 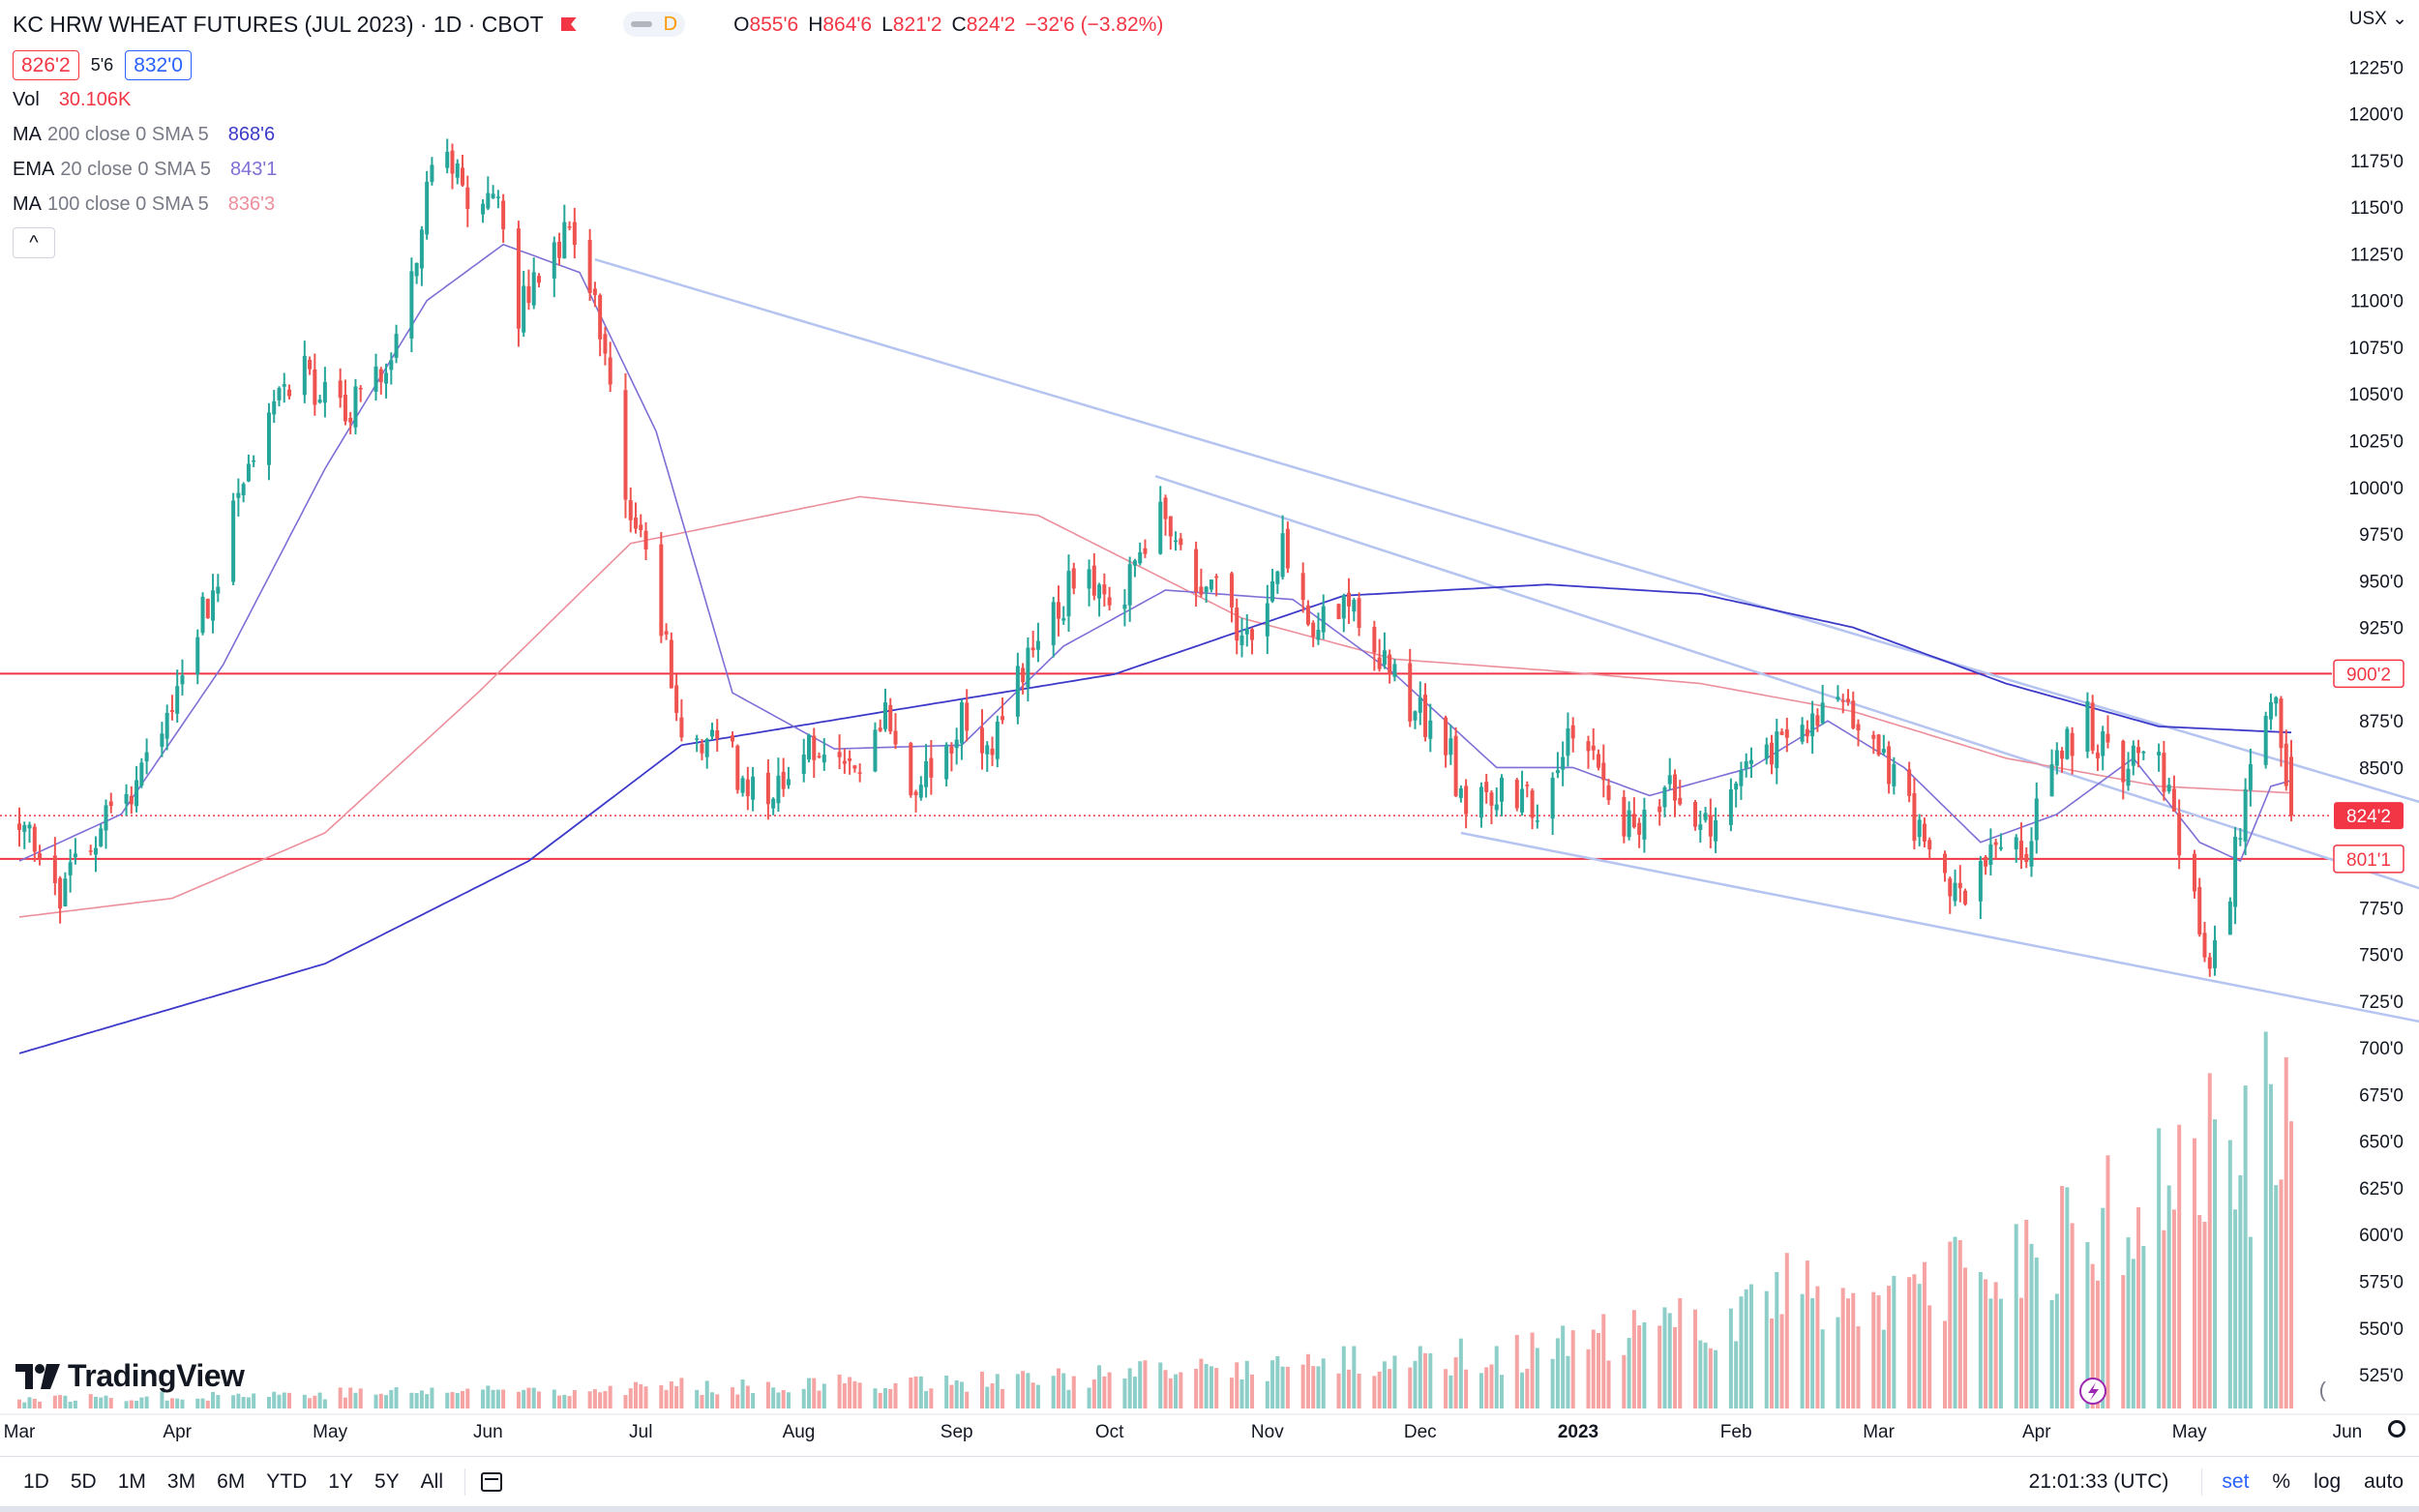 I want to click on scale-option-percent: %, so click(x=2282, y=1482).